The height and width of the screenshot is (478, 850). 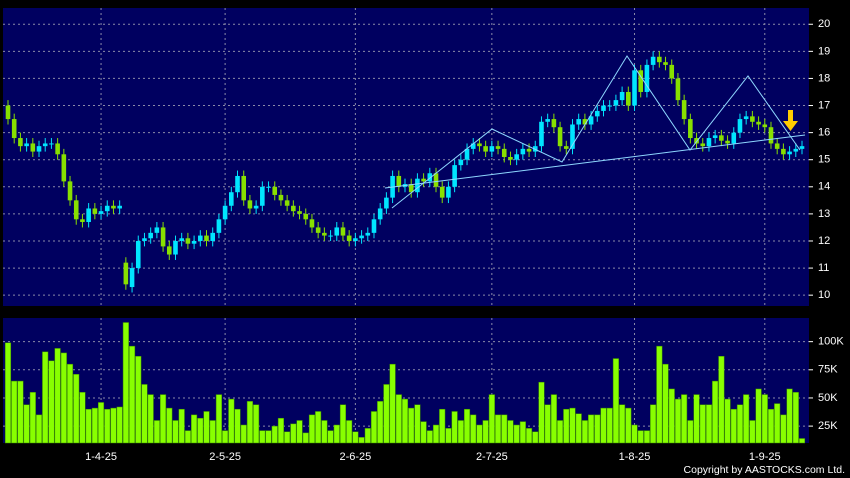 I want to click on y-tick-label: 13, so click(x=824, y=214).